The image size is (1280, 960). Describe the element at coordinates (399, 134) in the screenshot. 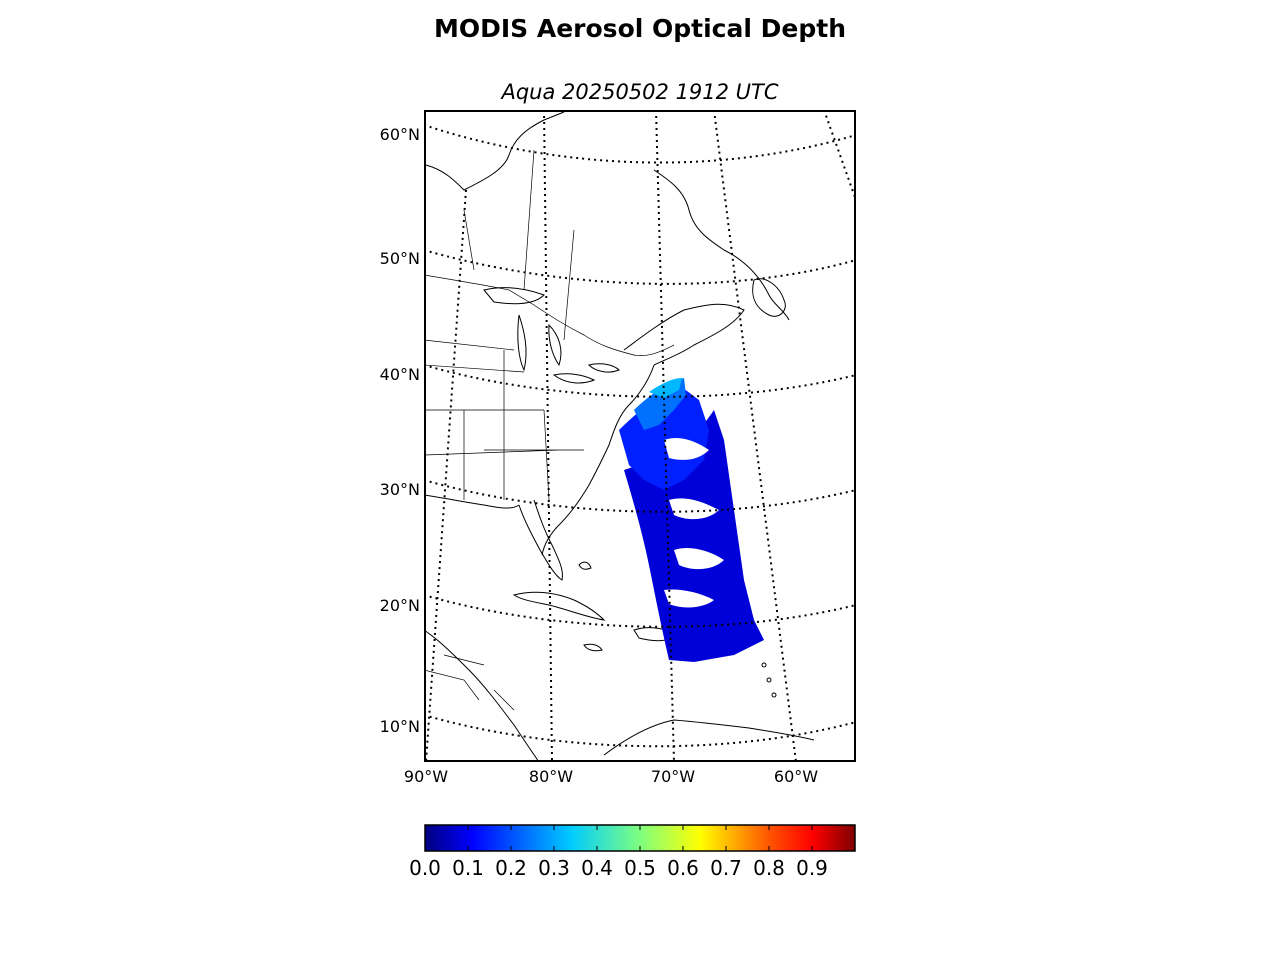

I see `lat-label: 60°N` at that location.